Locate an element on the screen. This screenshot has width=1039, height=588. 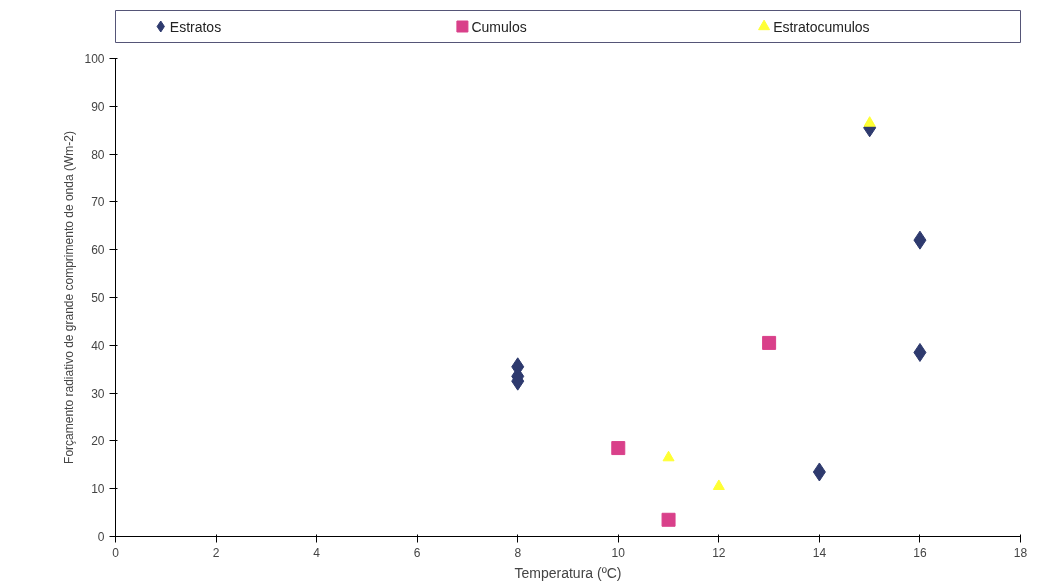
x-tick-label: 14 is located at coordinates (819, 552).